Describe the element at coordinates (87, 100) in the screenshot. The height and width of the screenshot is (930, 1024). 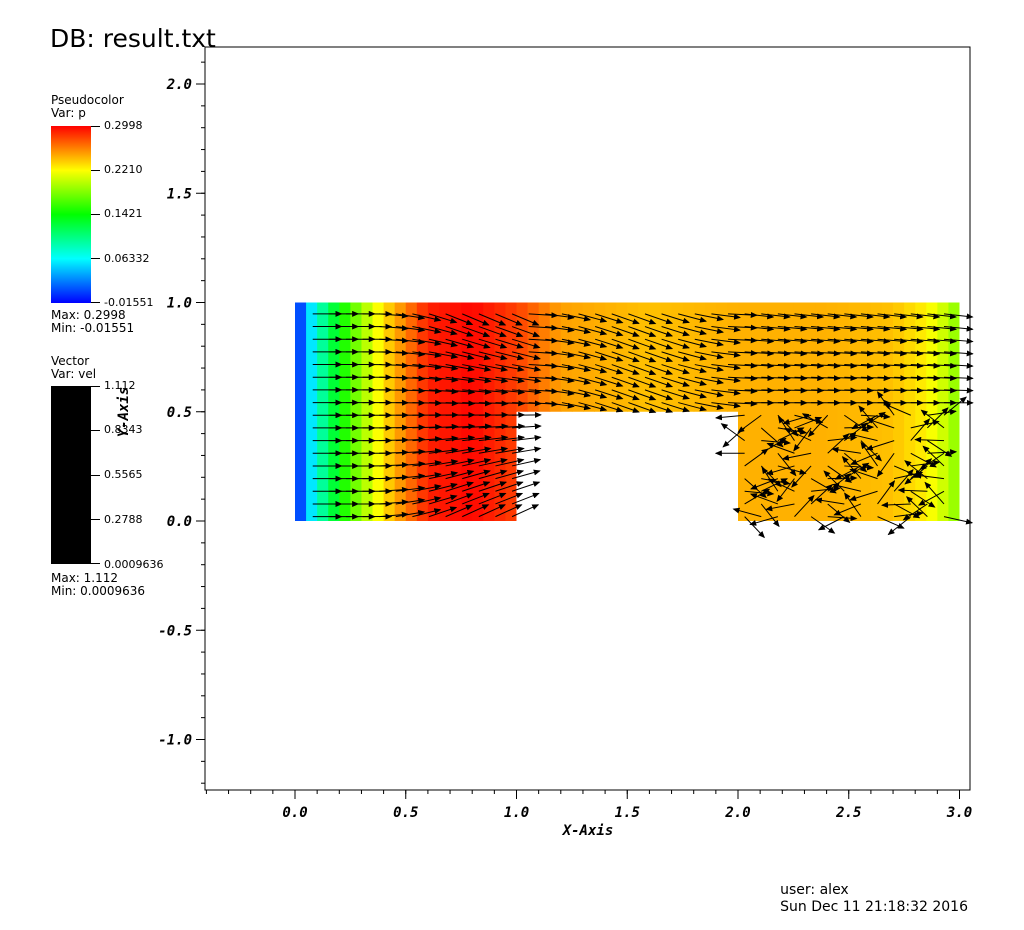
I see `pseudocolor-legend-title: Pseudocolor` at that location.